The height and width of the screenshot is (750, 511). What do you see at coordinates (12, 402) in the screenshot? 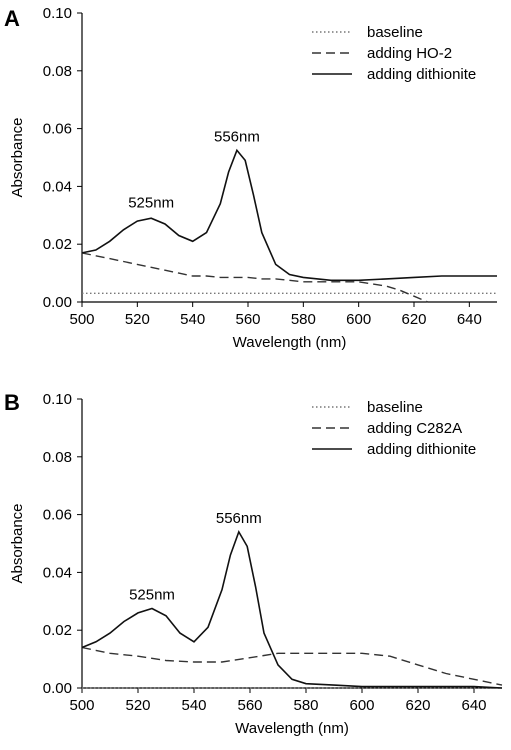
I see `panel-label: B` at bounding box center [12, 402].